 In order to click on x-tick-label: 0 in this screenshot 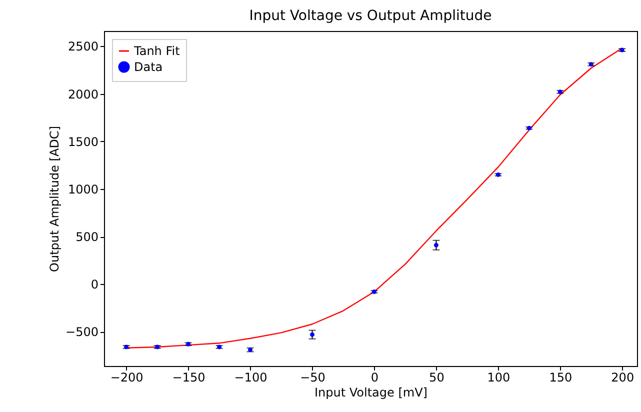, I will do `click(374, 377)`.